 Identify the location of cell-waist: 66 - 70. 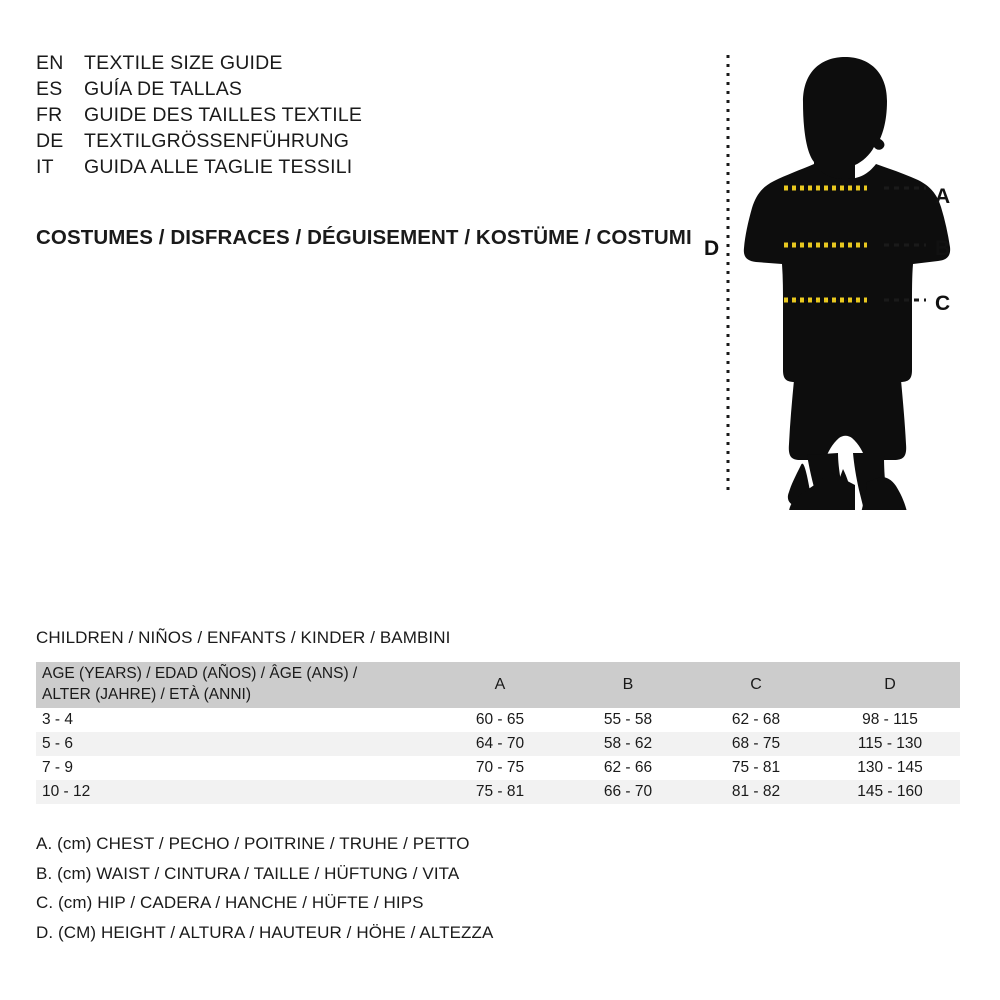
(628, 791).